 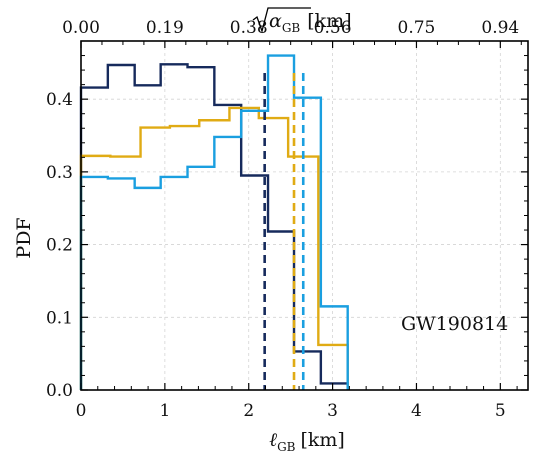 I want to click on y-axis-title: PDF, so click(x=24, y=237).